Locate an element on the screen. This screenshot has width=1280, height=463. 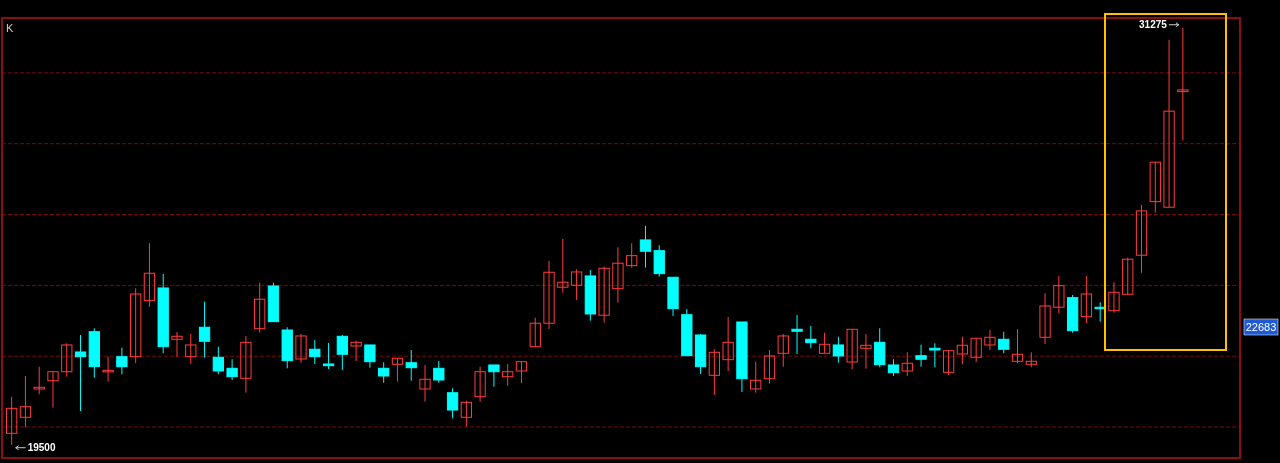
annotation: K is located at coordinates (10, 28).